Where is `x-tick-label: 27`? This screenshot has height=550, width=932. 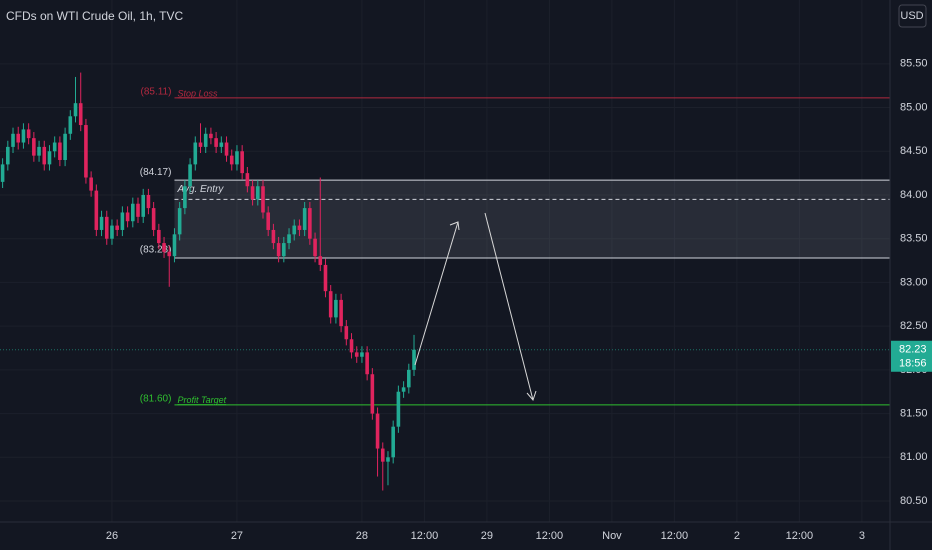 x-tick-label: 27 is located at coordinates (237, 536).